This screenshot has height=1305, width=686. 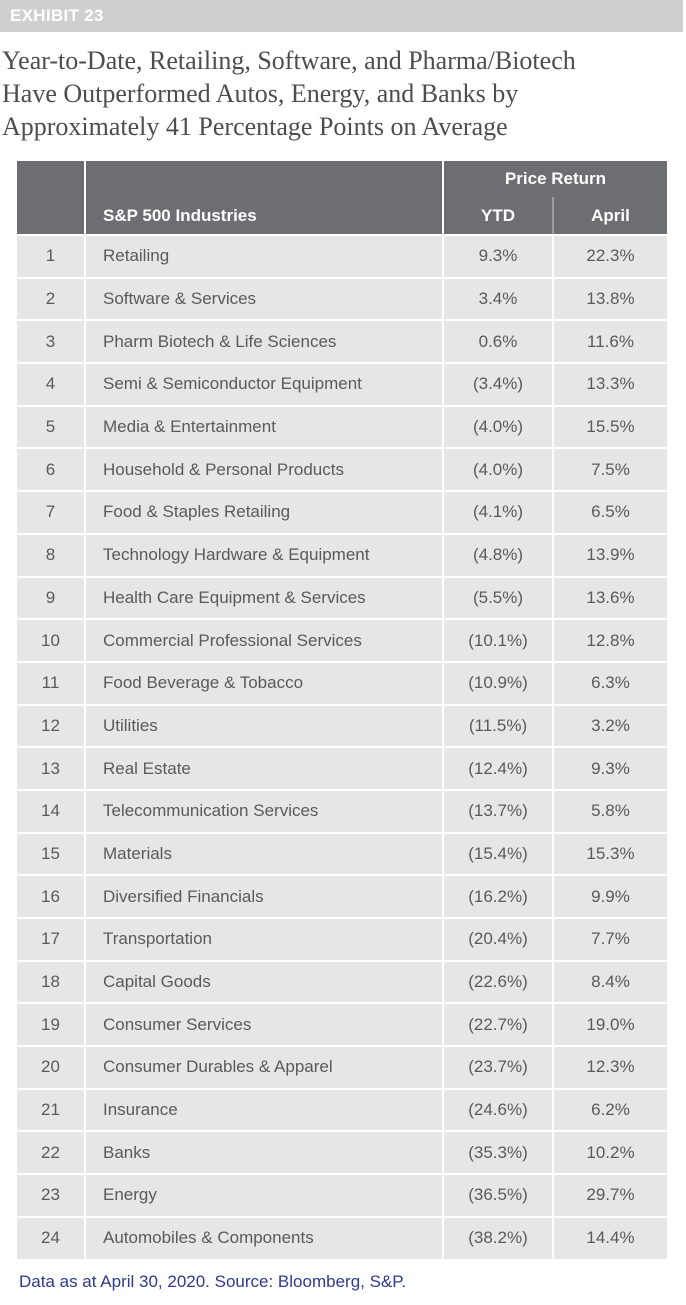 I want to click on ytd-cell: (16.2%), so click(x=497, y=895).